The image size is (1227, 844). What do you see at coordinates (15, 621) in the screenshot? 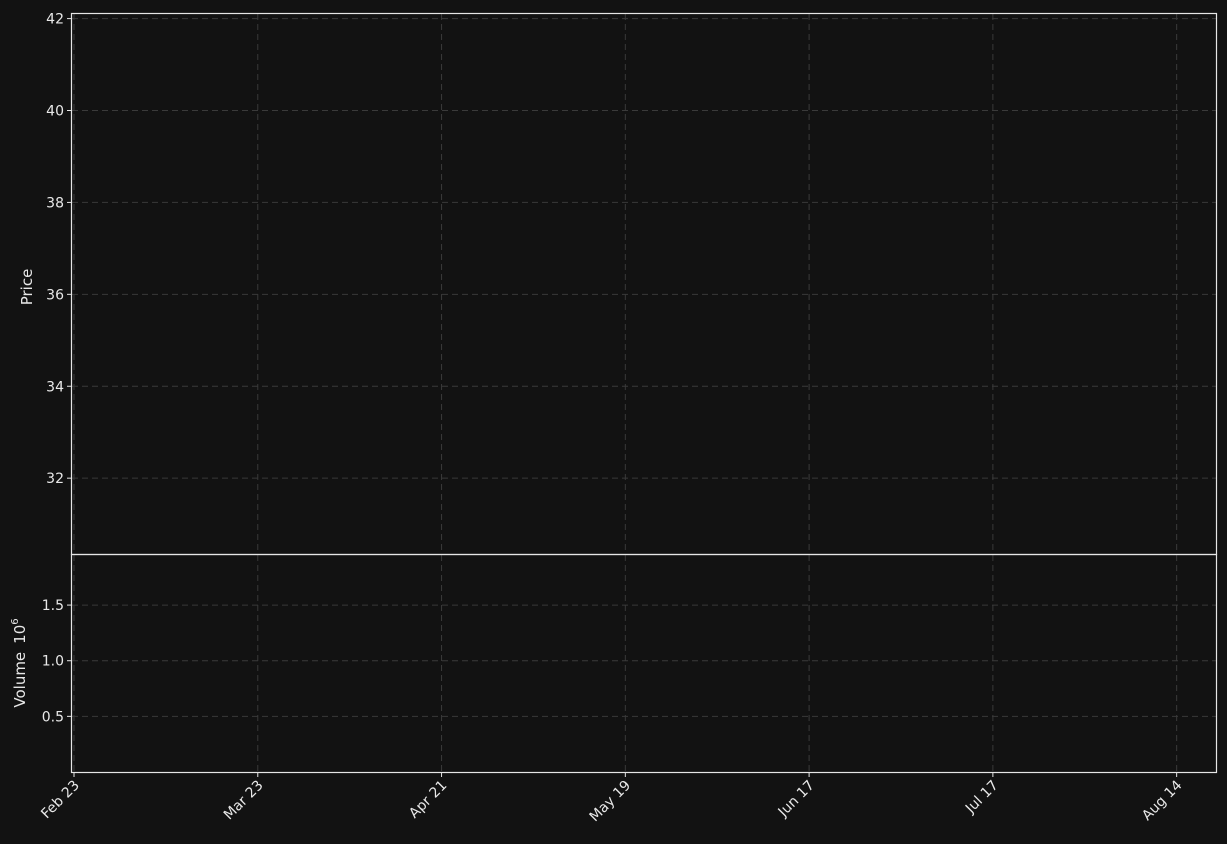
I see `volume-axis-label-exponent: 6` at bounding box center [15, 621].